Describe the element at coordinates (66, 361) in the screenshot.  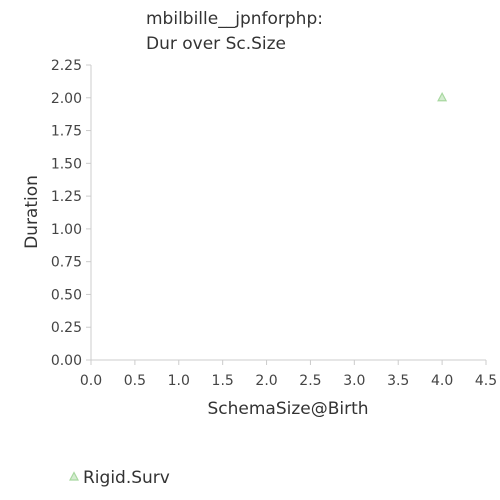
I see `y-tick-label: 0.00` at that location.